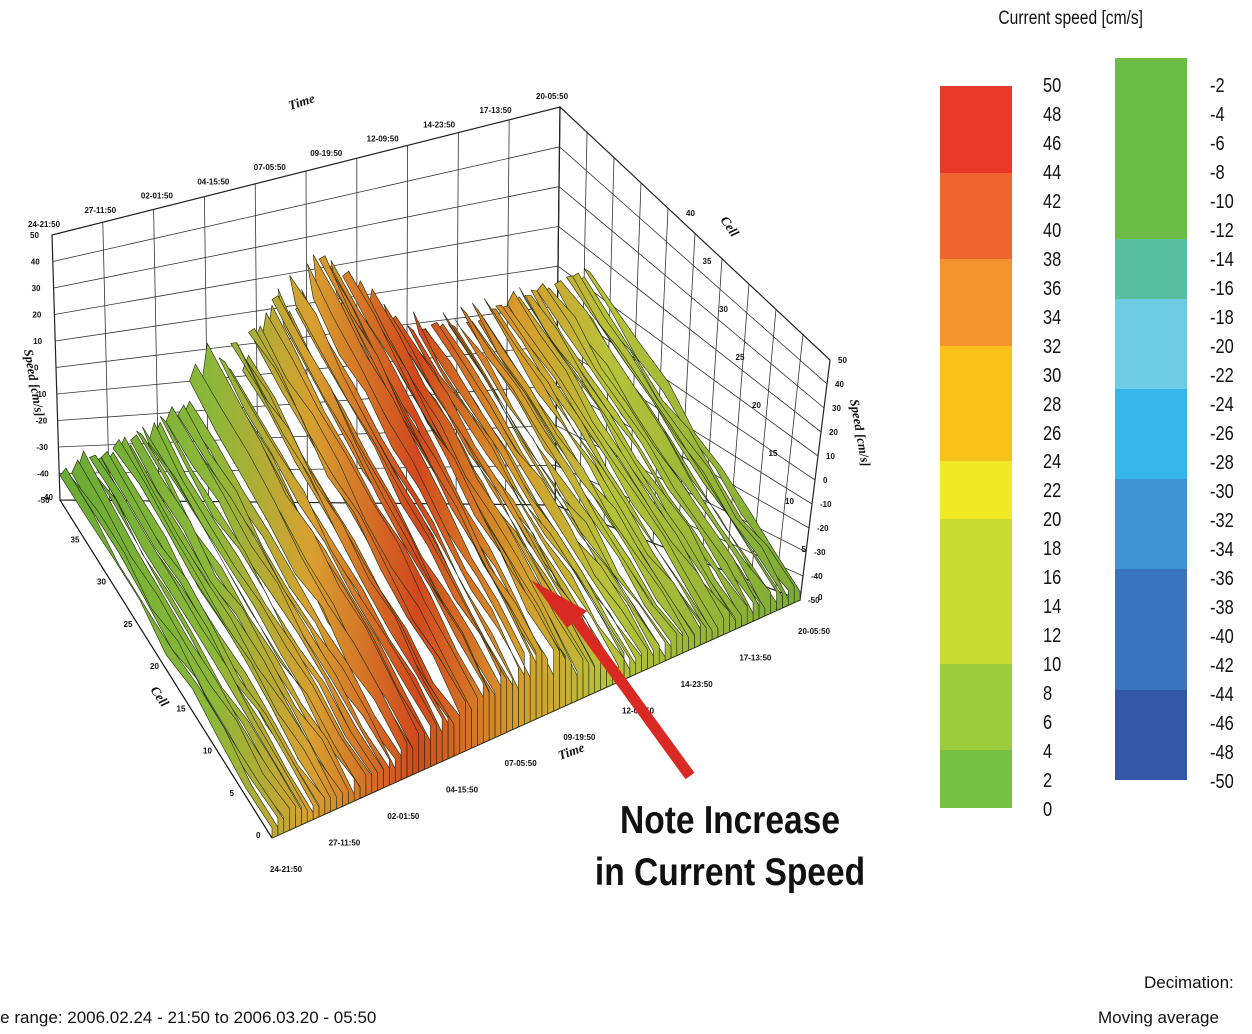 This screenshot has height=1034, width=1252. I want to click on speed-tick-left: 0, so click(36, 368).